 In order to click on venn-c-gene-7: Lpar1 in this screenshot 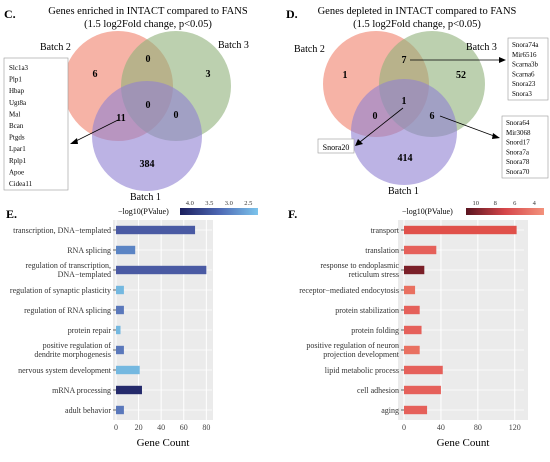, I will do `click(17, 149)`.